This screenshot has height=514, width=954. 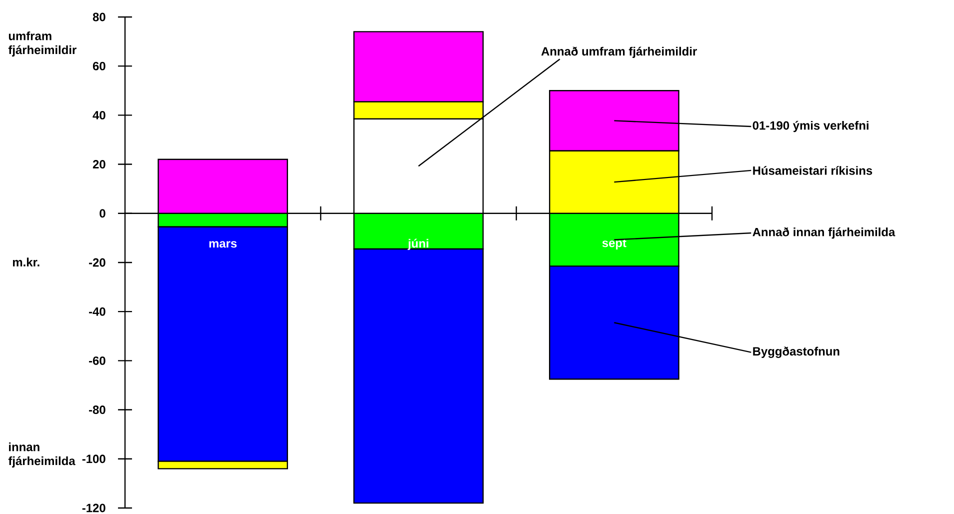 I want to click on text: Annað umfram fjárheimildir, so click(x=619, y=52).